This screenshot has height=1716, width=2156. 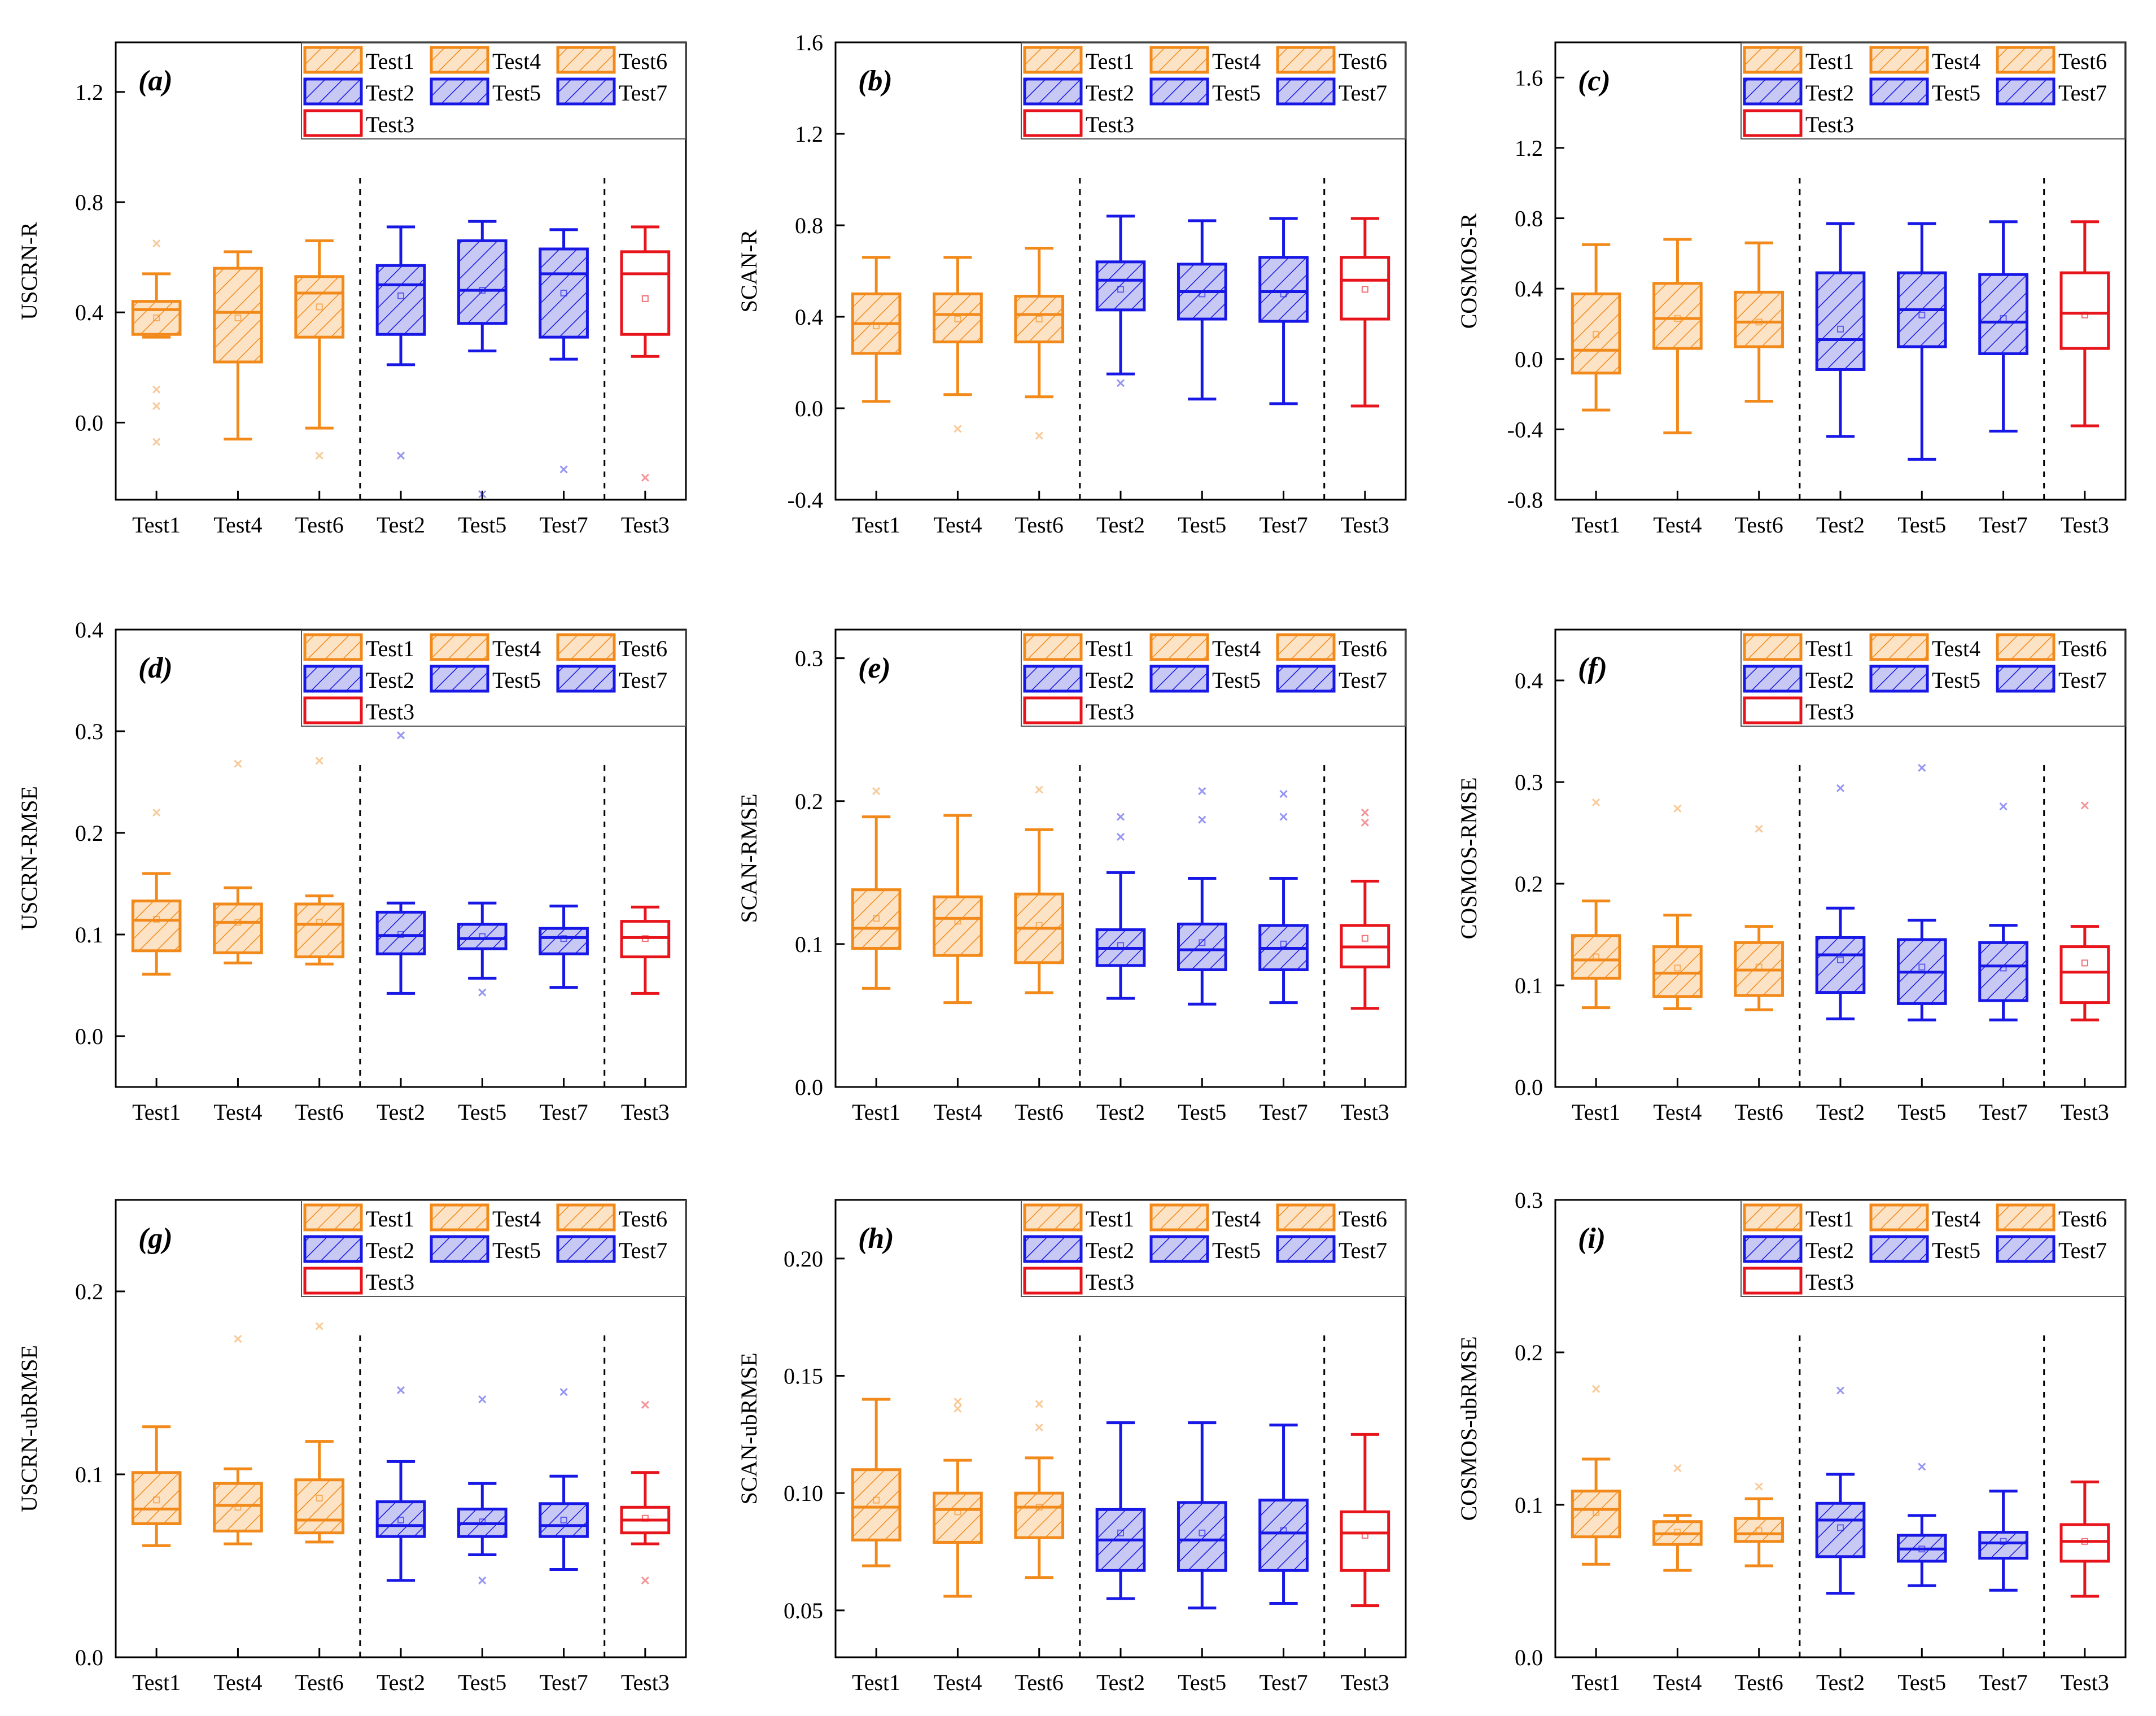 I want to click on y-tick-label: 0.3, so click(x=809, y=659).